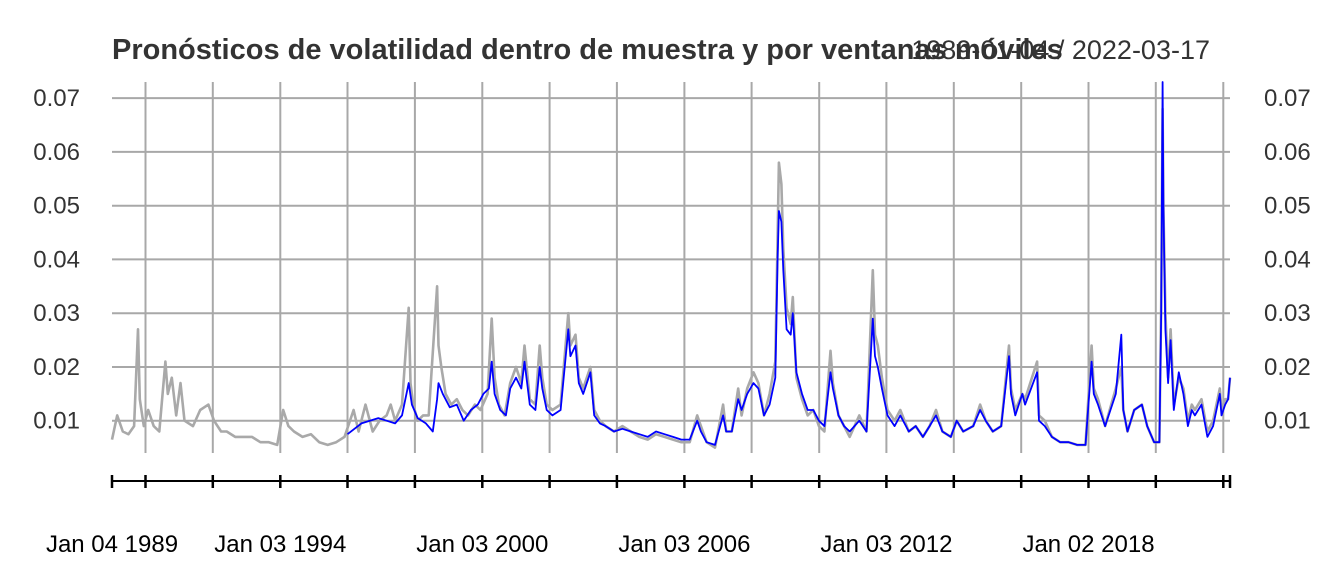 The height and width of the screenshot is (576, 1344). Describe the element at coordinates (1287, 98) in the screenshot. I see `y-tick-label-right: 0.07` at that location.